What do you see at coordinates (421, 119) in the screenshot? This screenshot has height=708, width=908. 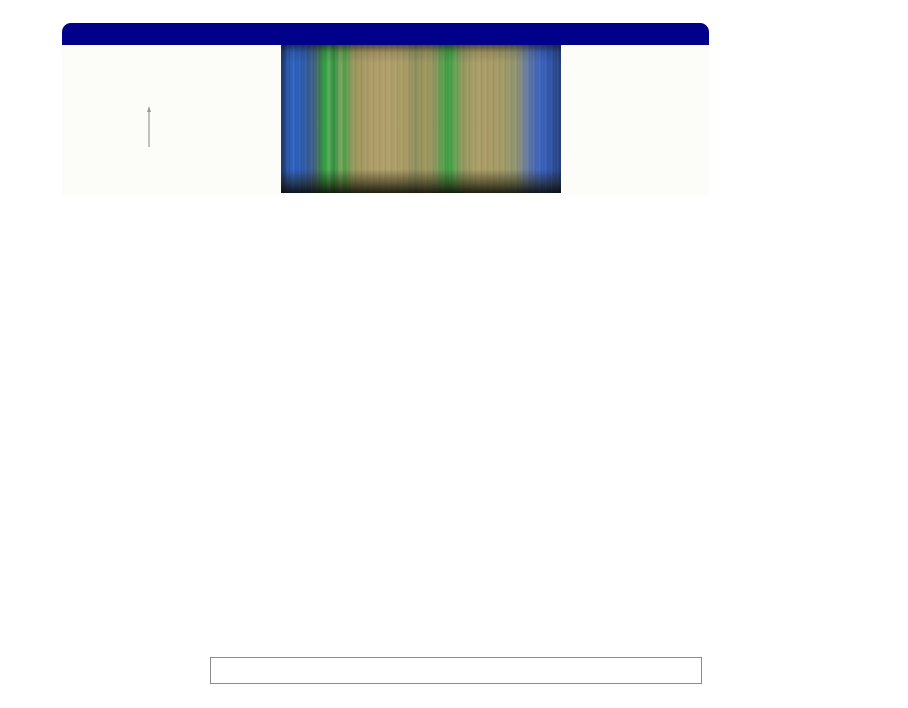 I see `keogram-image` at bounding box center [421, 119].